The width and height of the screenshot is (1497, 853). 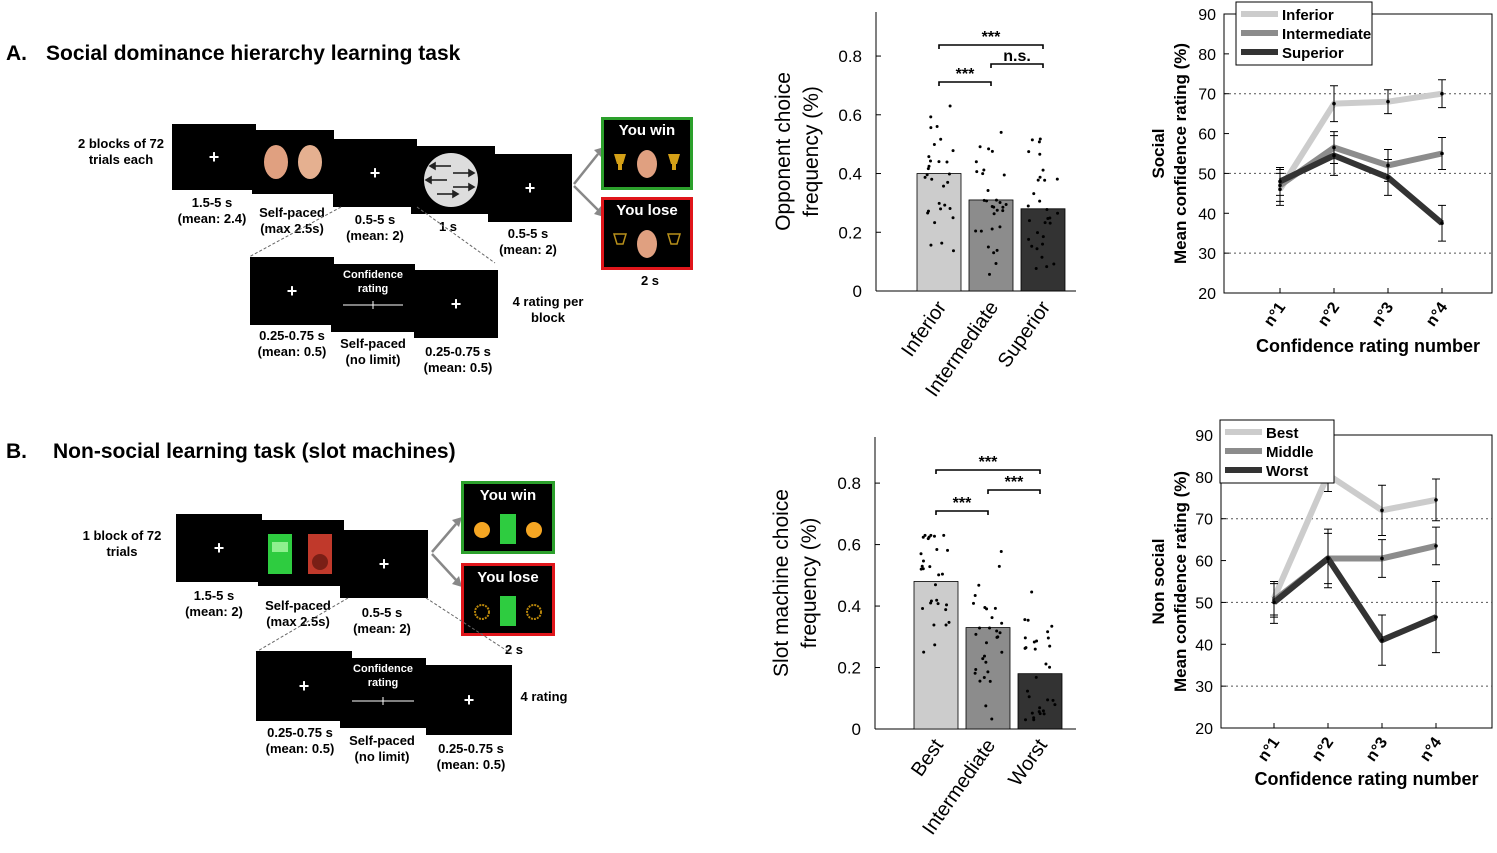 I want to click on time-line: (max 2.5s), so click(x=298, y=621).